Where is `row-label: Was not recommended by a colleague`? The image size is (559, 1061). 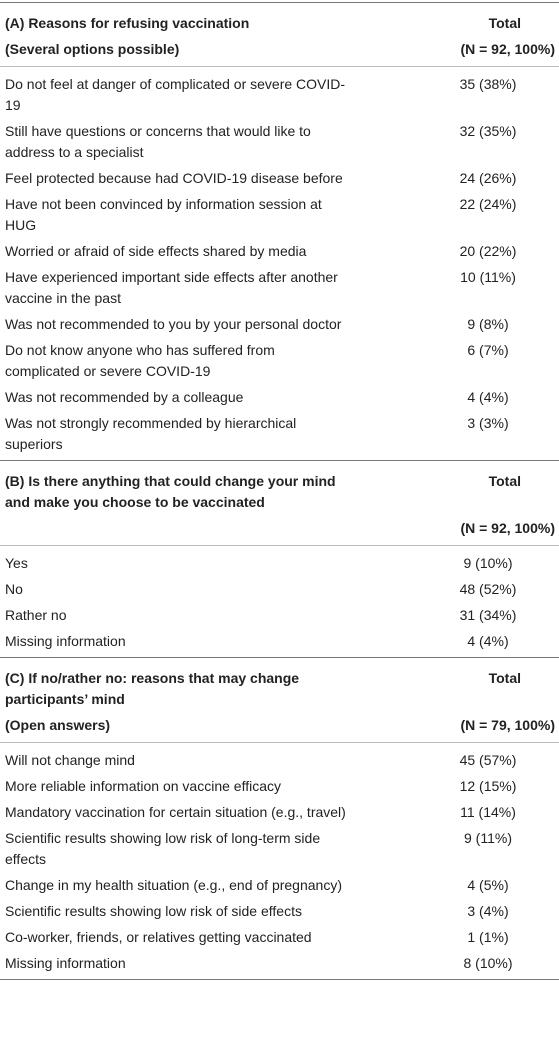 row-label: Was not recommended by a colleague is located at coordinates (124, 396).